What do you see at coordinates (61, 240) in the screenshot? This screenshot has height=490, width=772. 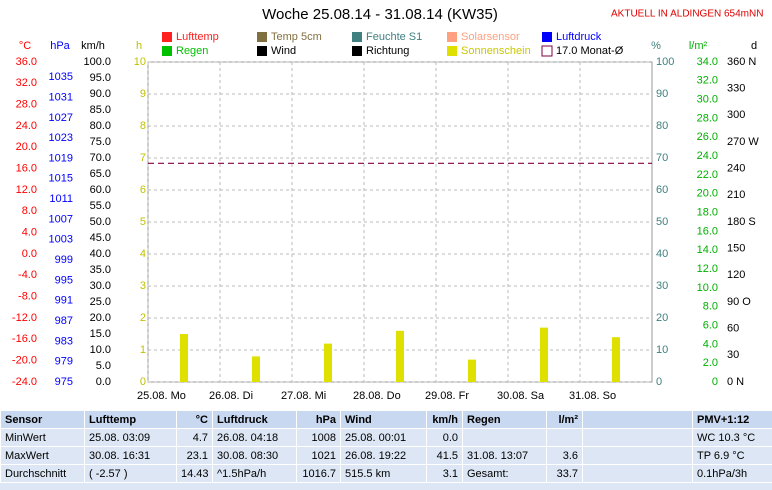 I see `y-tick-label: 1003` at bounding box center [61, 240].